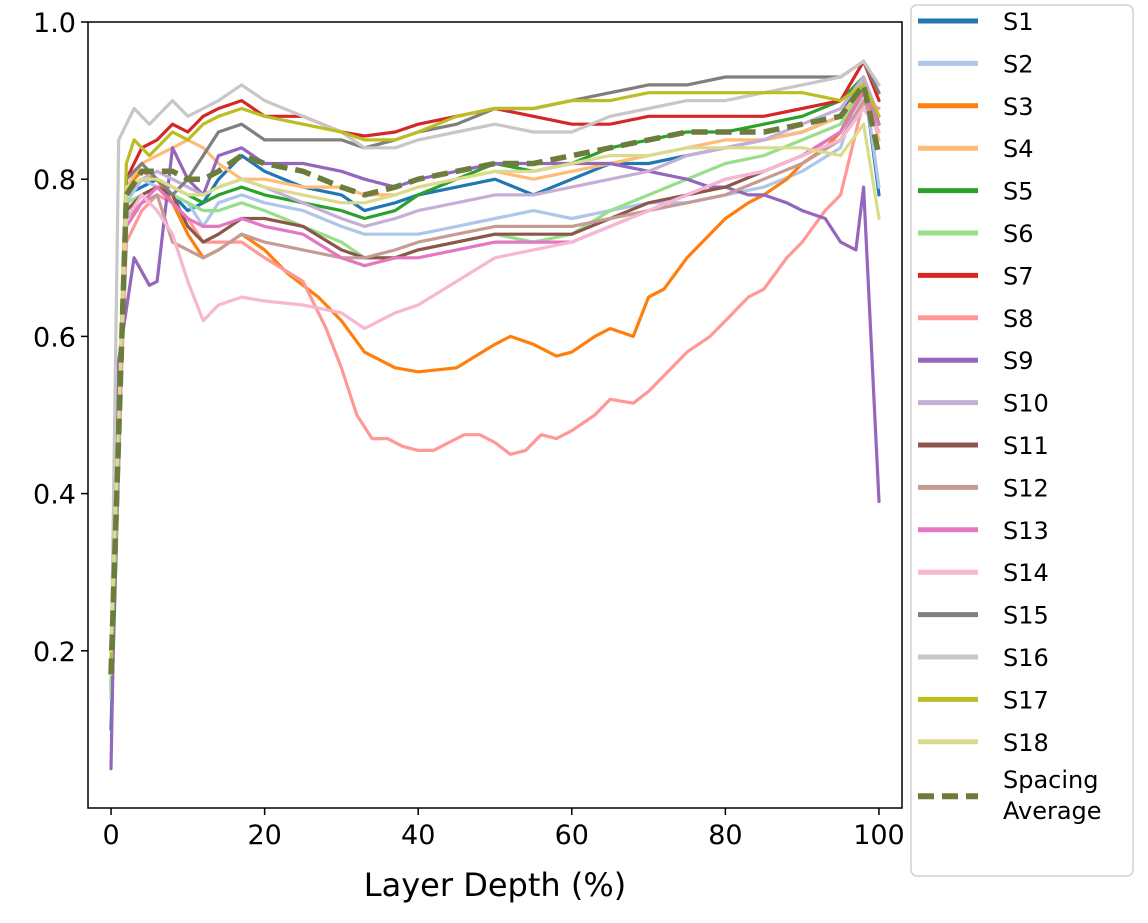  Describe the element at coordinates (54, 337) in the screenshot. I see `y-tick-label: 0.6` at that location.